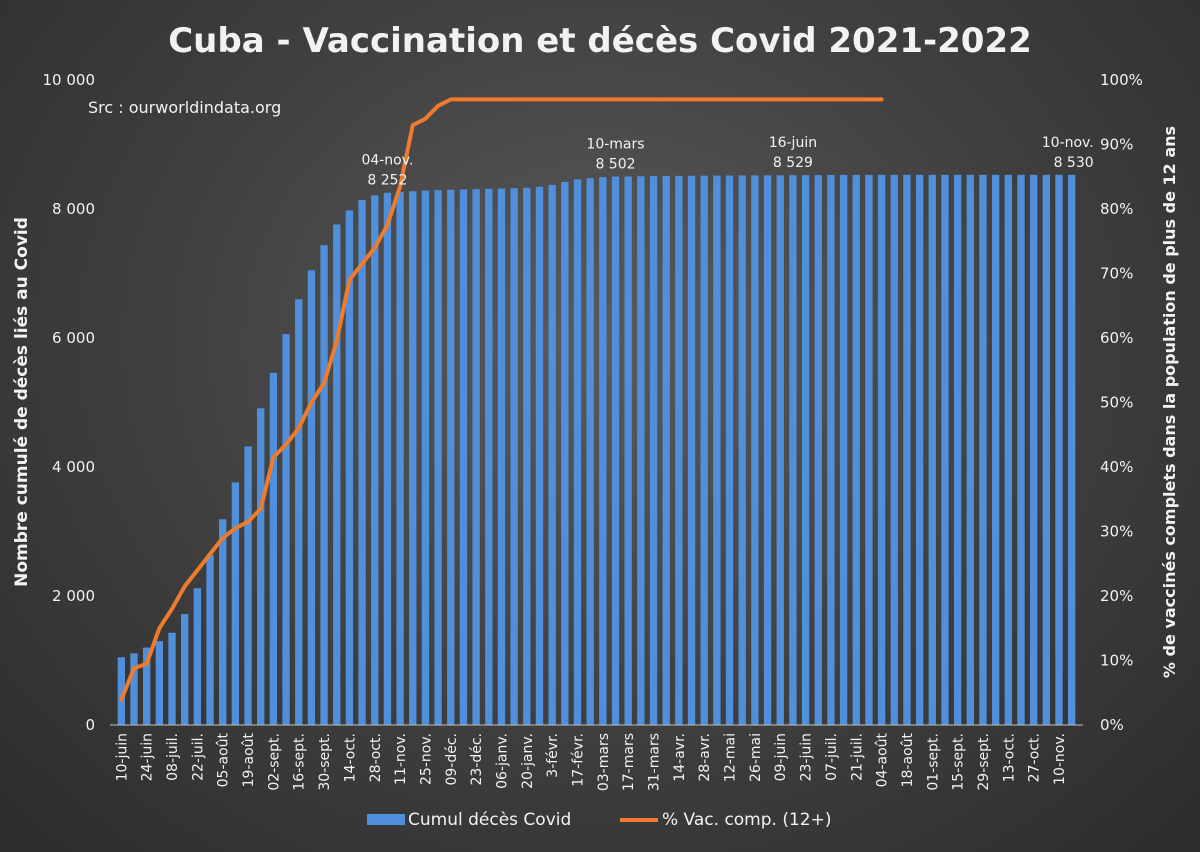  I want to click on annotation-date: 04-nov., so click(387, 161).